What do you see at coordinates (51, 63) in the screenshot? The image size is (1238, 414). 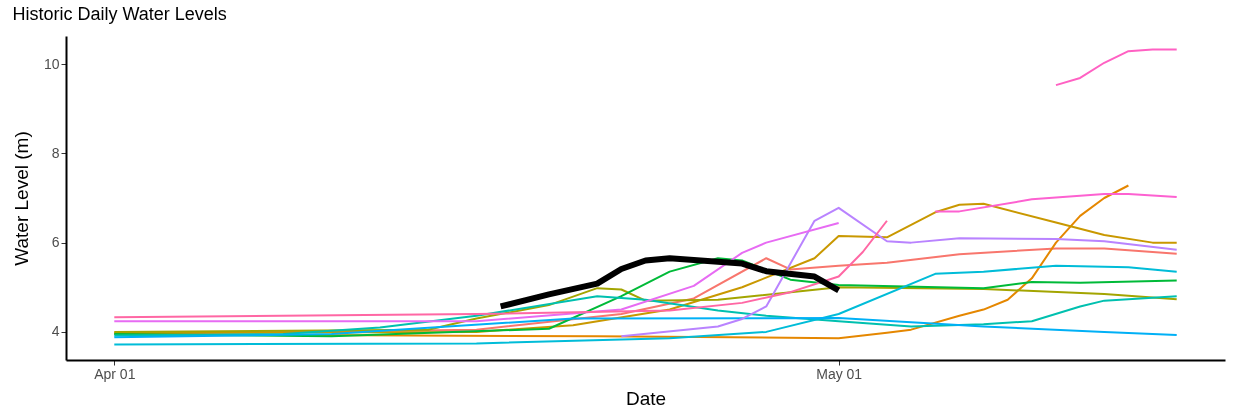 I see `y-tick-label: 10` at bounding box center [51, 63].